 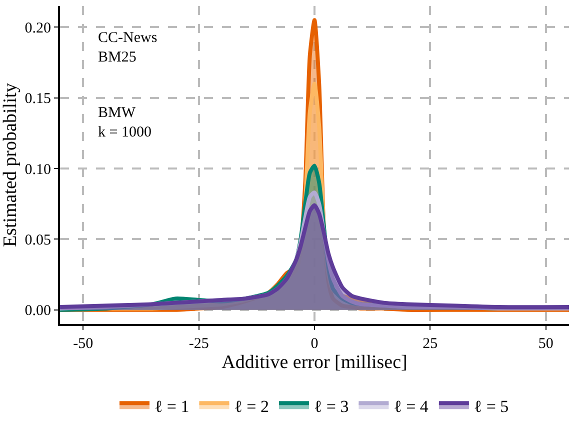 I want to click on y-tick-label: 0.15, so click(x=37, y=99).